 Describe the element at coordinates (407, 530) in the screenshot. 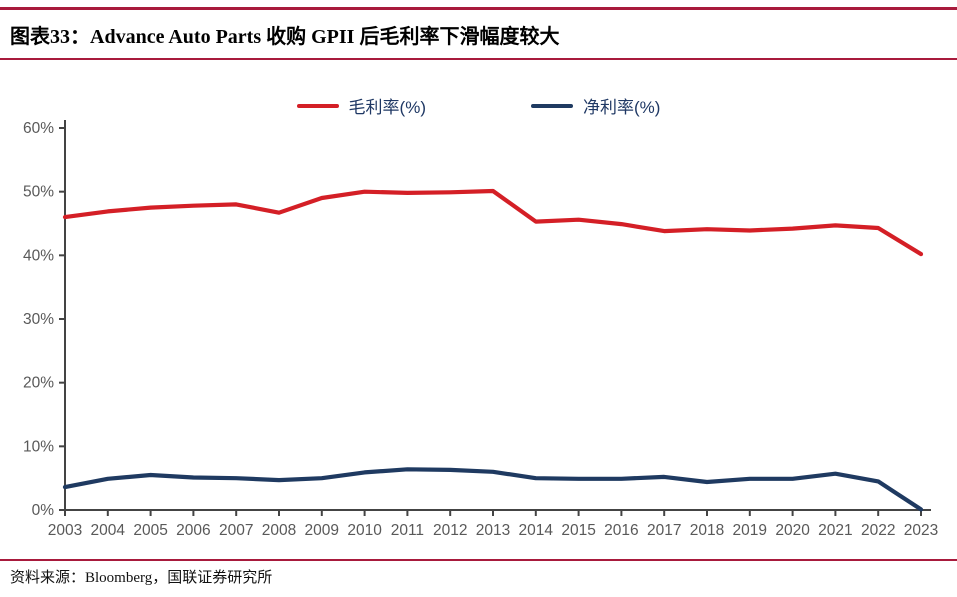

I see `x-tick-label: 2011` at that location.